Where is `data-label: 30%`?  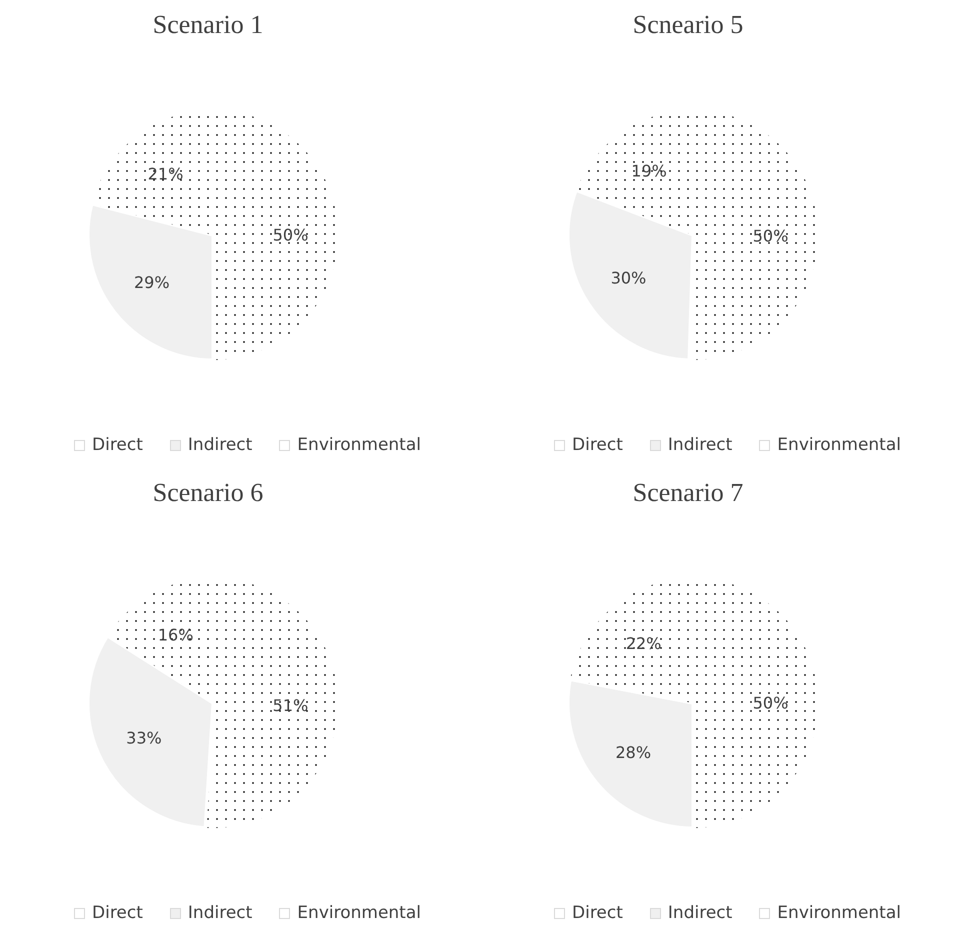 data-label: 30% is located at coordinates (628, 278).